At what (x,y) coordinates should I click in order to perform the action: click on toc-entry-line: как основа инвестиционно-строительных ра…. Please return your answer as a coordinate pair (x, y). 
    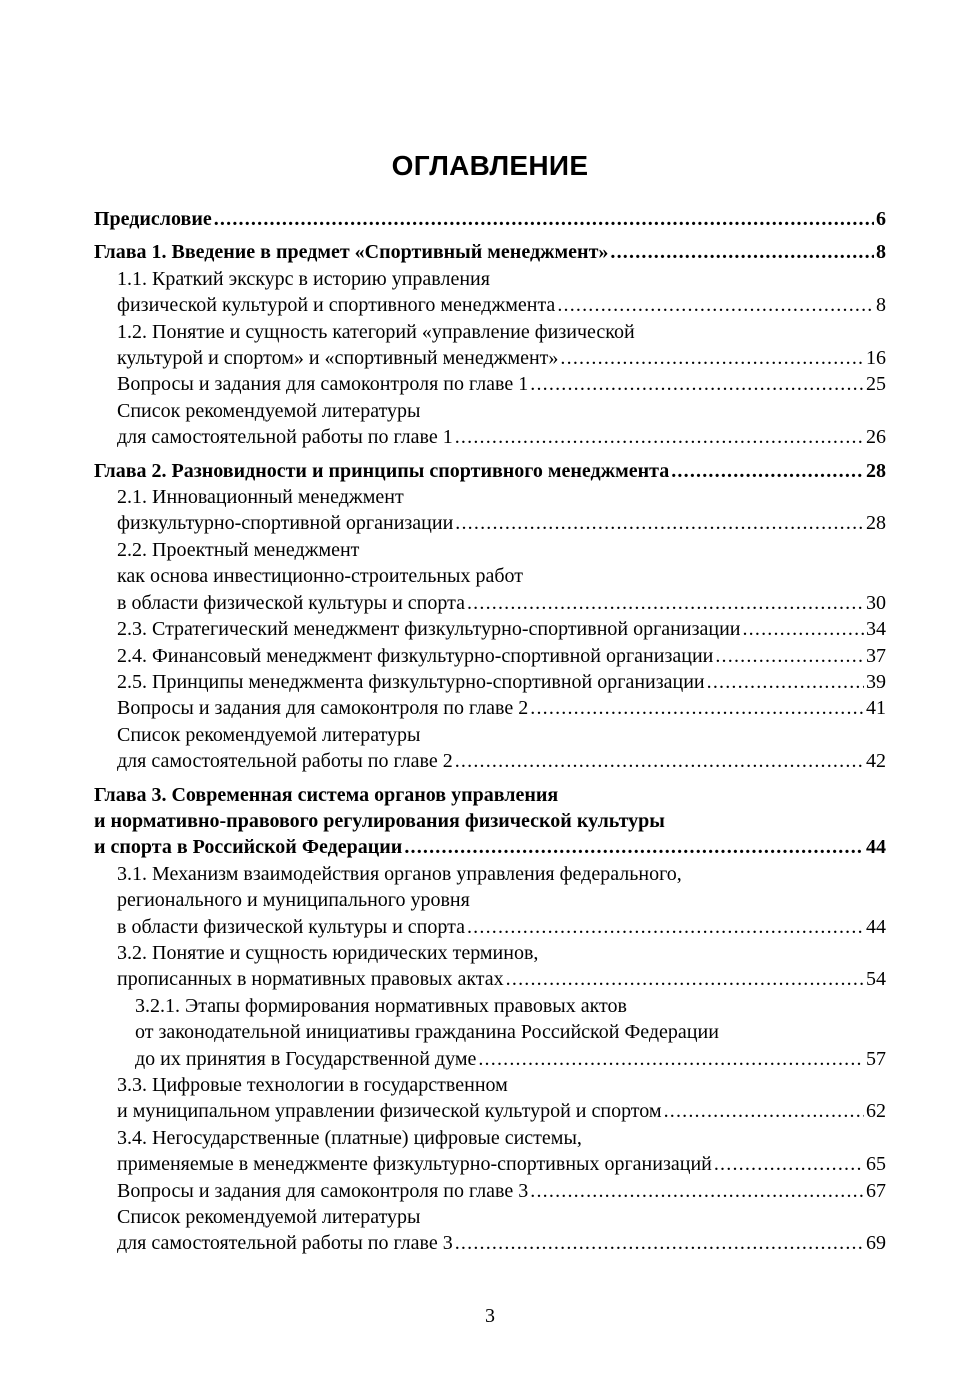
    Looking at the image, I should click on (501, 576).